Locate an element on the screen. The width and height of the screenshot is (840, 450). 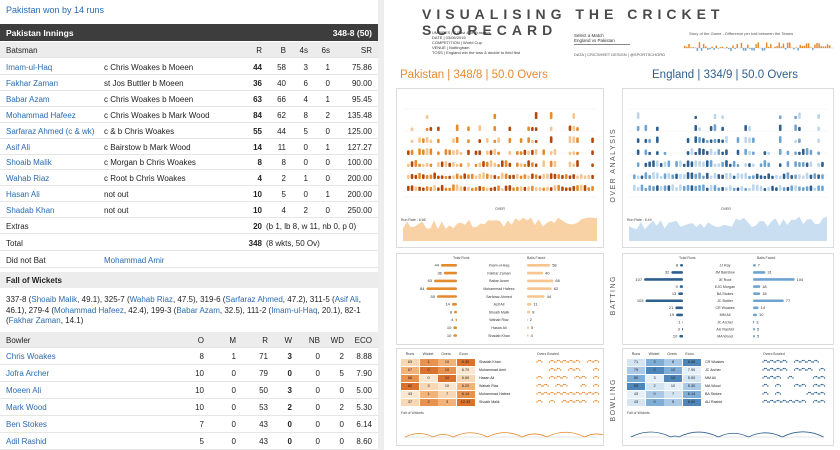
eng-bowl-row: 71 3 8 8.88 CR Woakes is located at coordinates (675, 362).